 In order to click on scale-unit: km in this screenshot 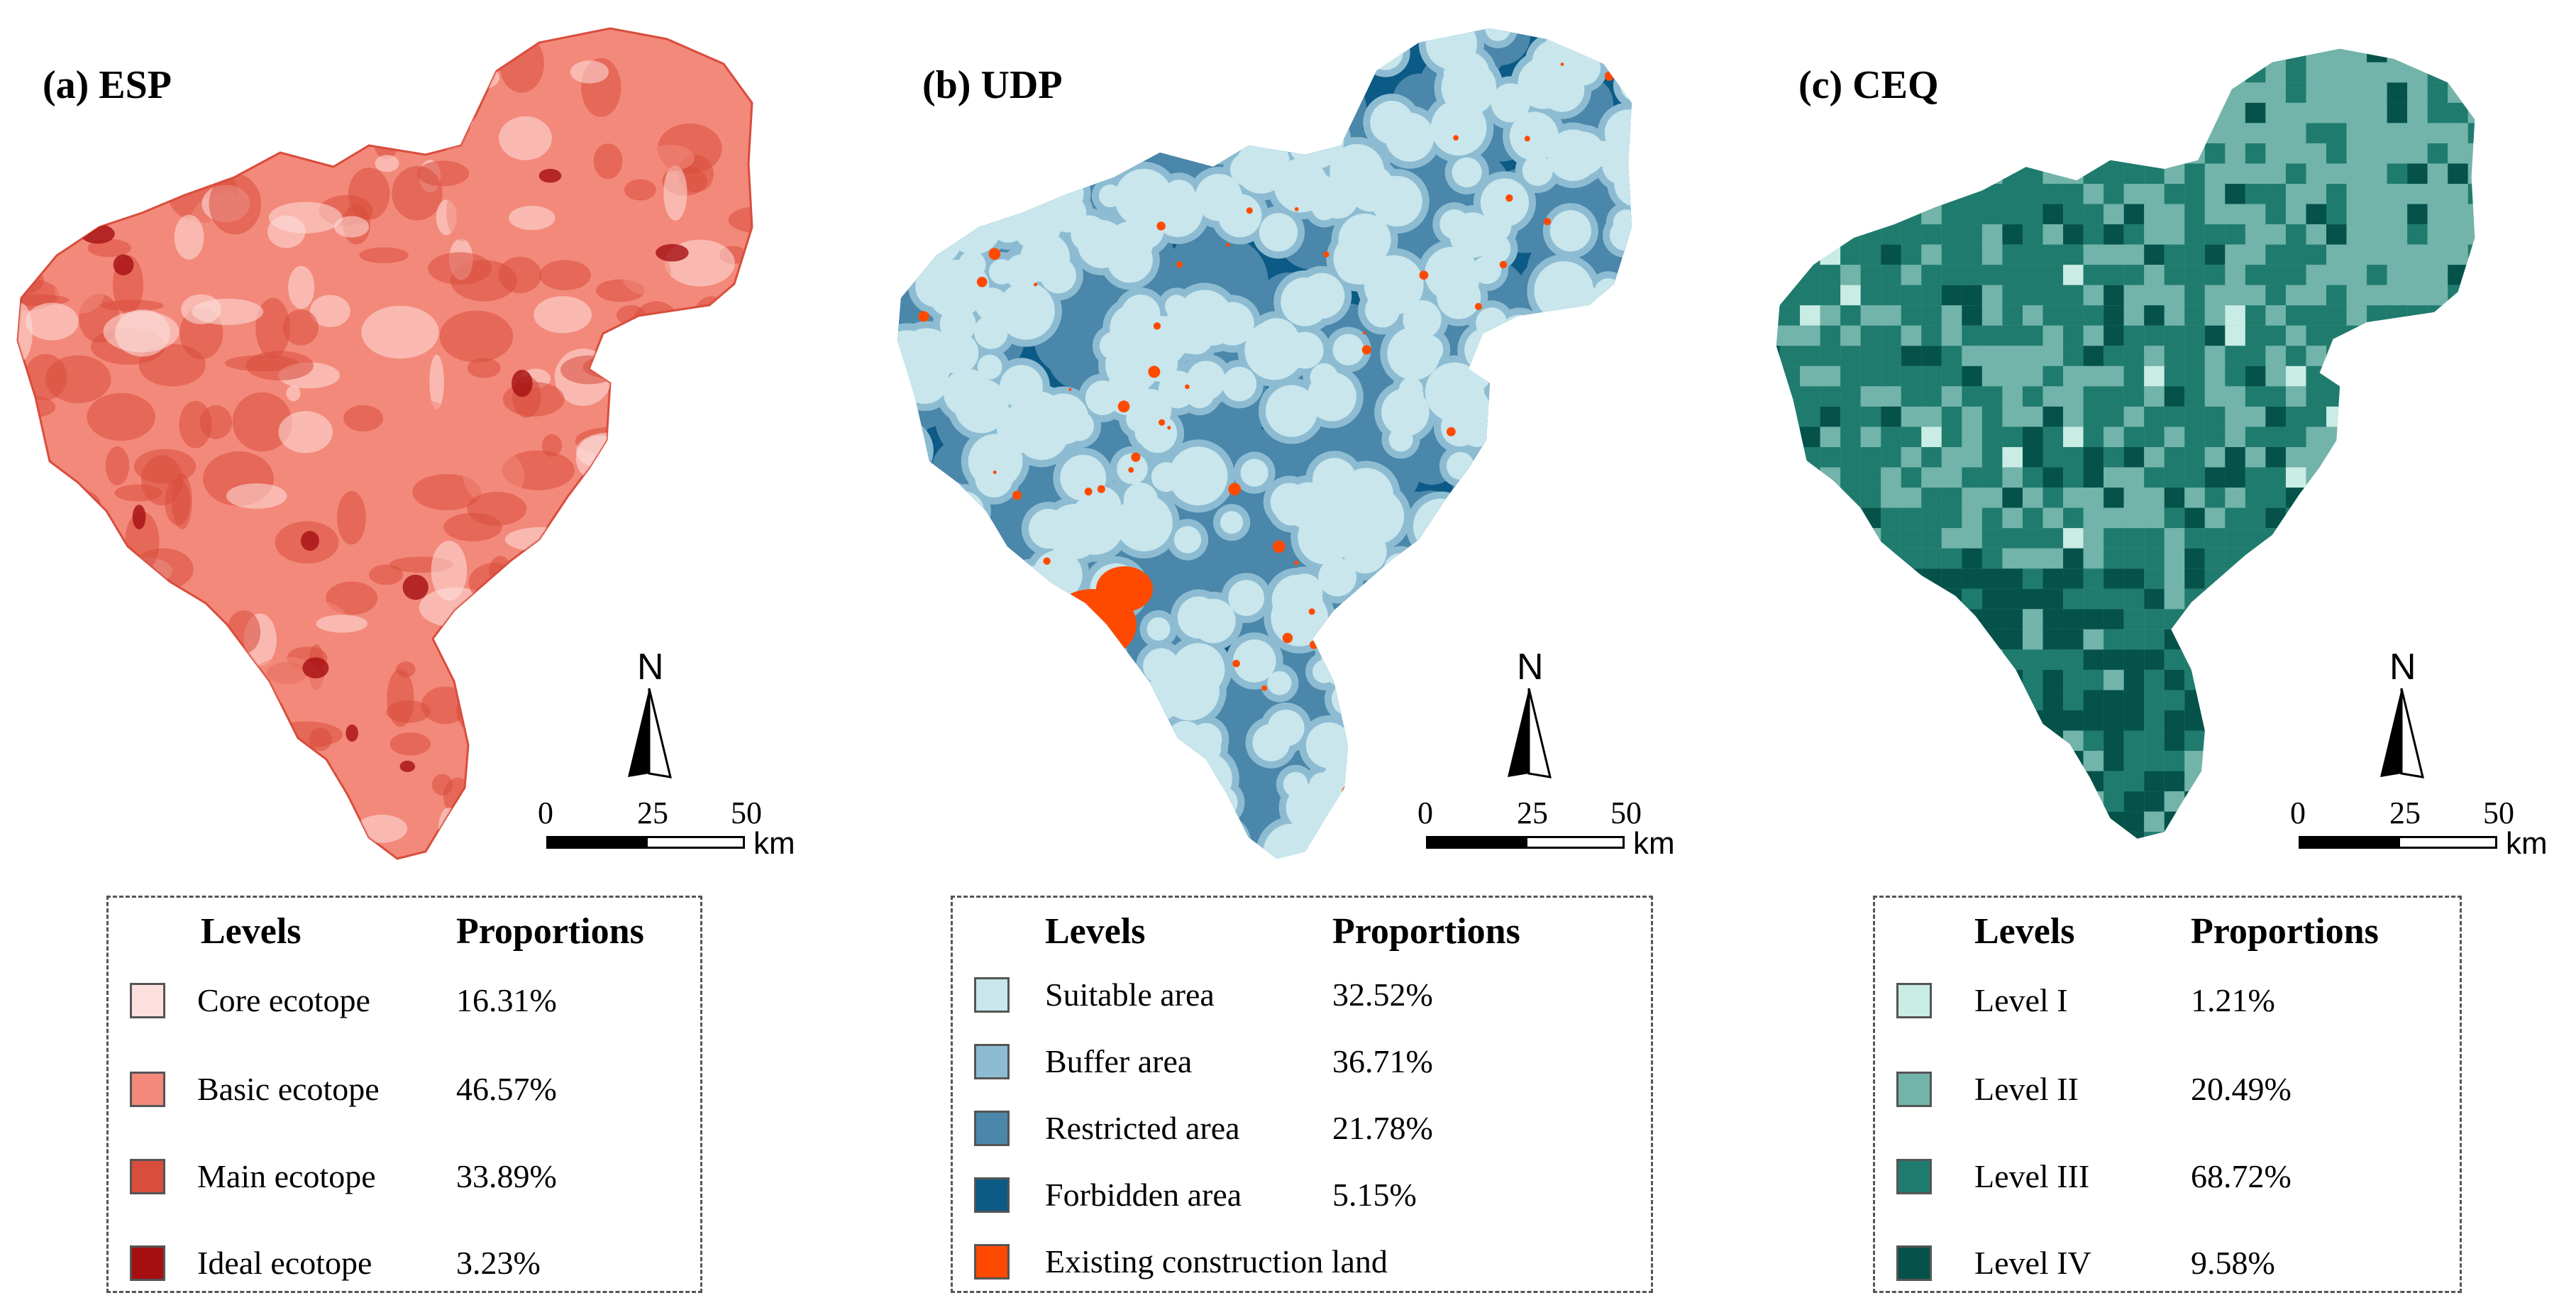, I will do `click(774, 843)`.